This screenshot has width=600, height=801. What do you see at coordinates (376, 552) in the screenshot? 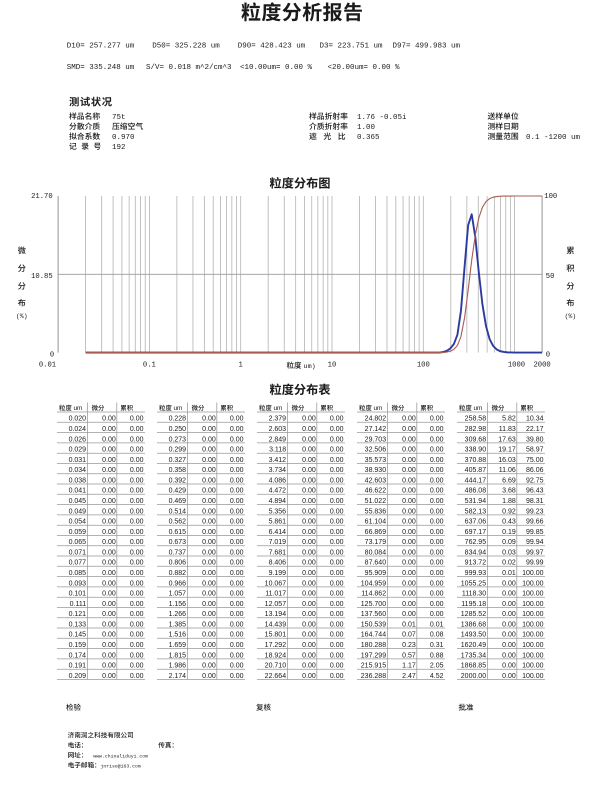
I see `svg-text: 80.084` at bounding box center [376, 552].